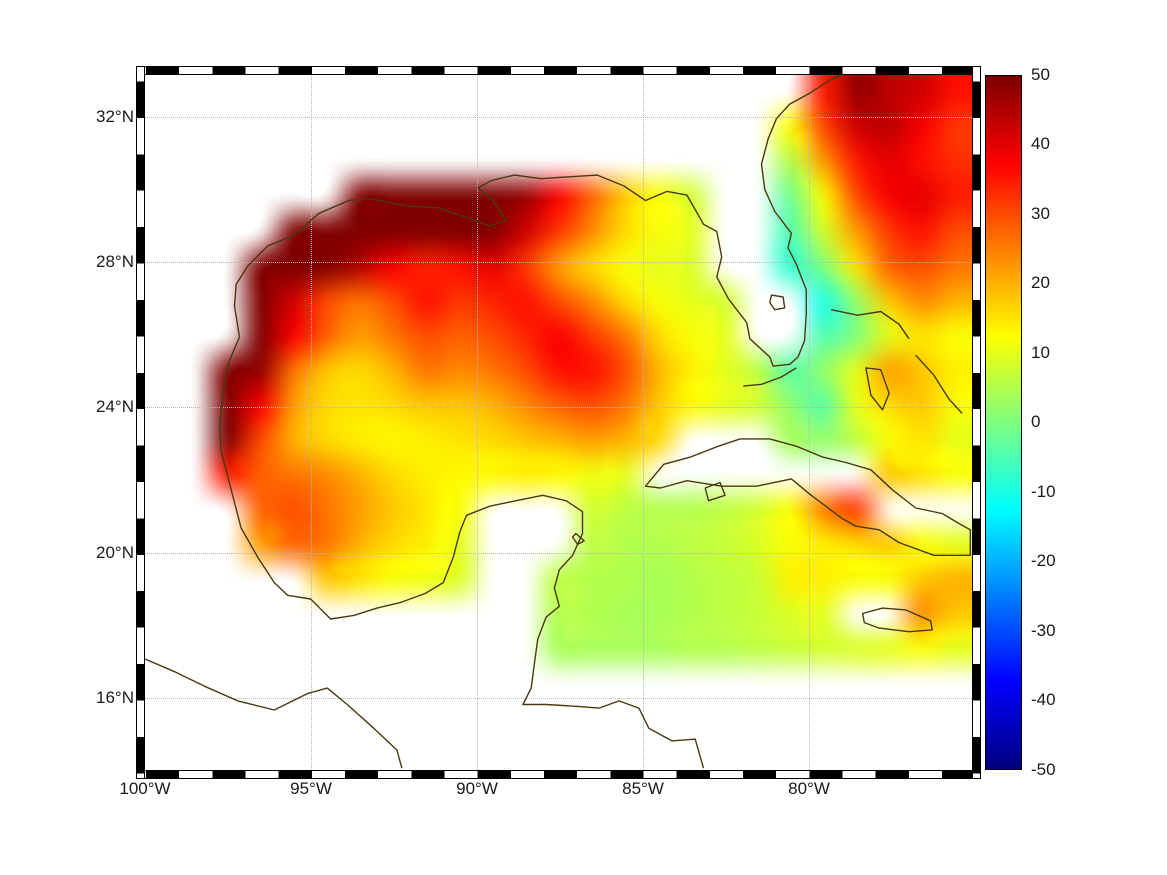 Image resolution: width=1167 pixels, height=875 pixels. Describe the element at coordinates (1043, 560) in the screenshot. I see `colorbar-tick-label: -20` at that location.